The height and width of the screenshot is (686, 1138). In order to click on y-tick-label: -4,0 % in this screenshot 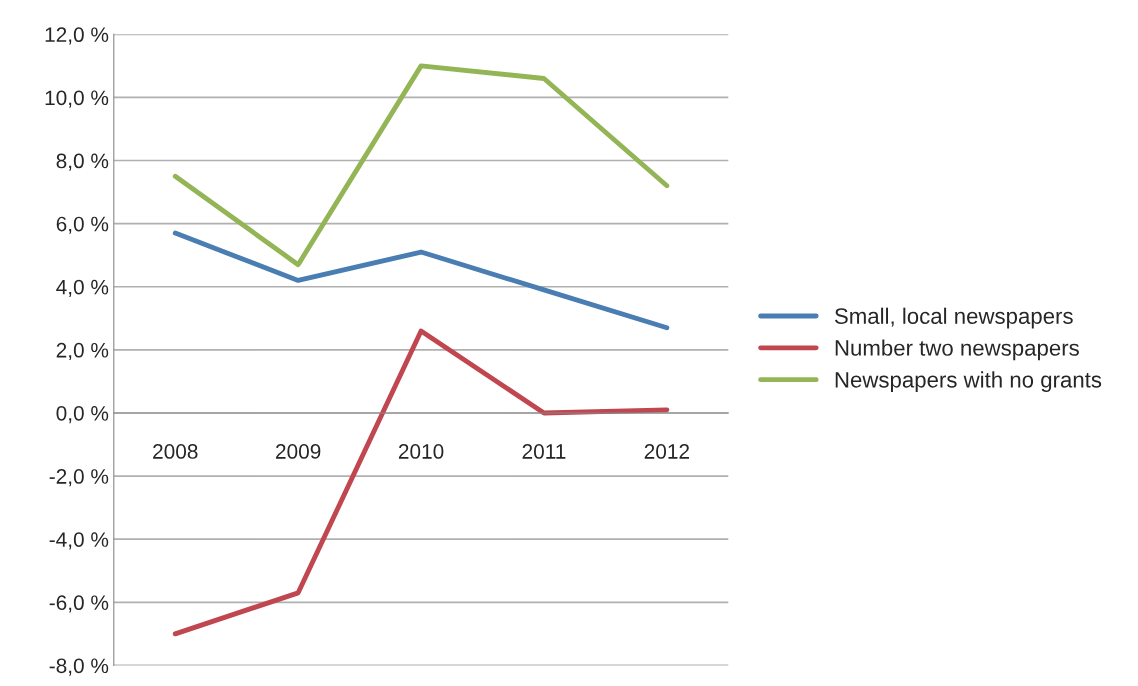, I will do `click(79, 541)`.